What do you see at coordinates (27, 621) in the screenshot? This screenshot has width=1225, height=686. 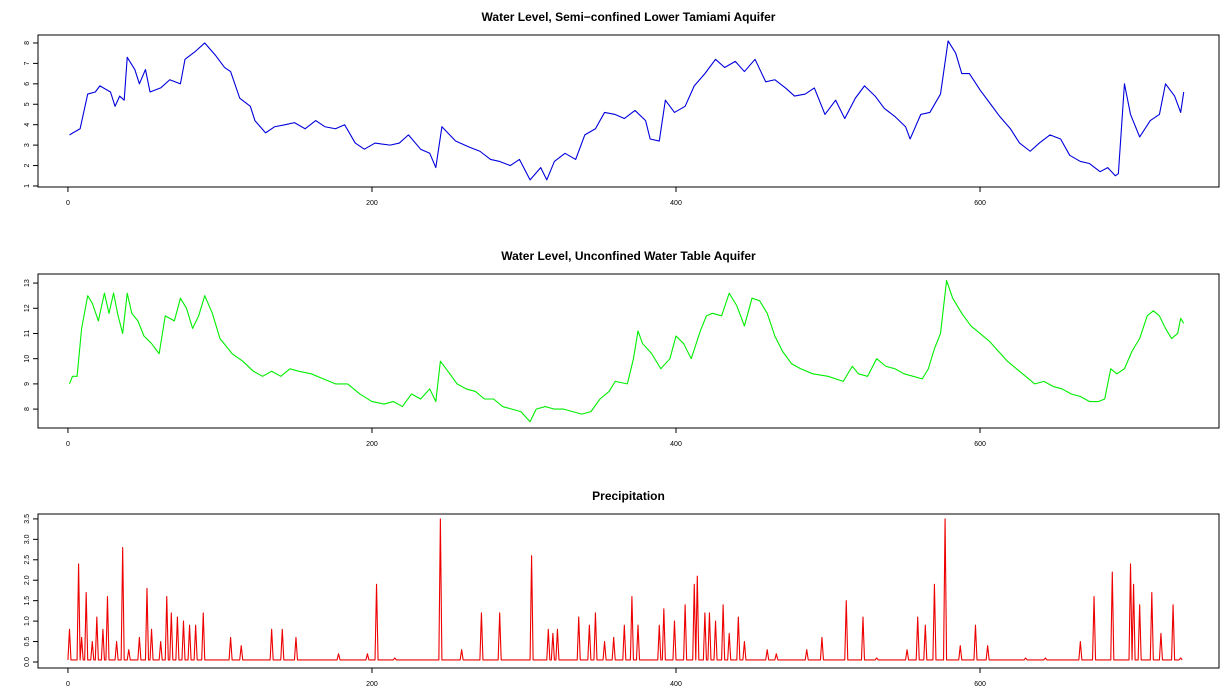 I see `y-tick-label: 1.0` at bounding box center [27, 621].